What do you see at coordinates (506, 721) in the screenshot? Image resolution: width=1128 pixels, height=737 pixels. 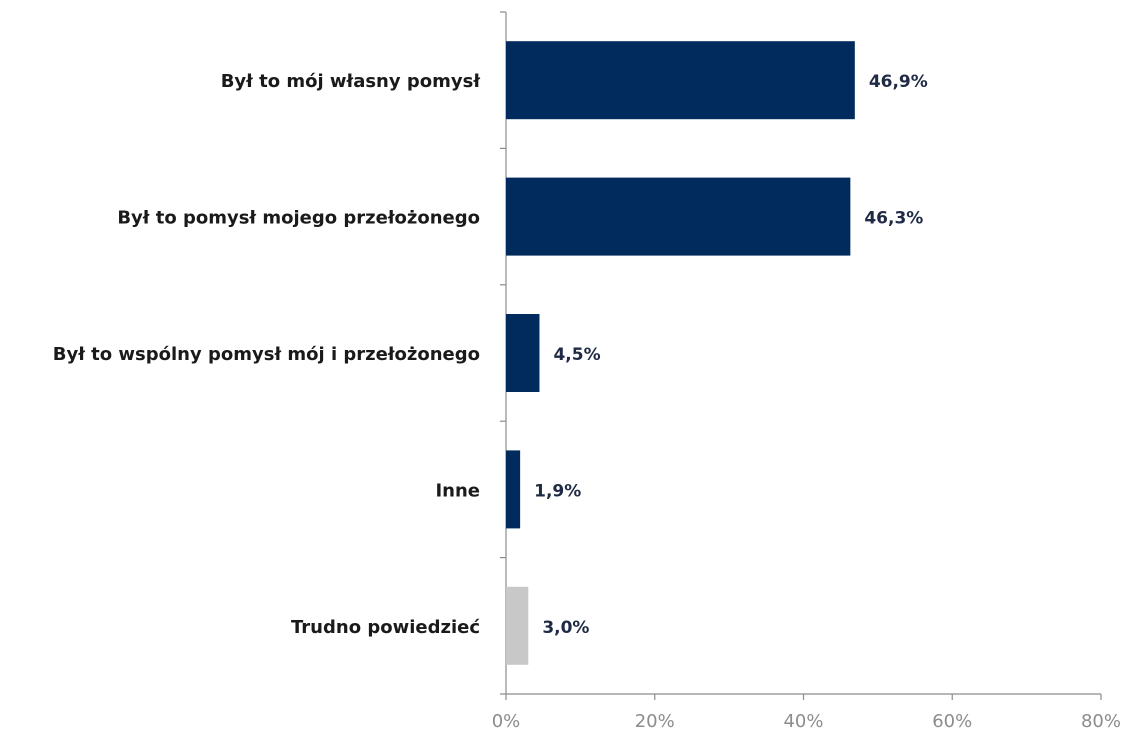 I see `x-tick-label: 0%` at bounding box center [506, 721].